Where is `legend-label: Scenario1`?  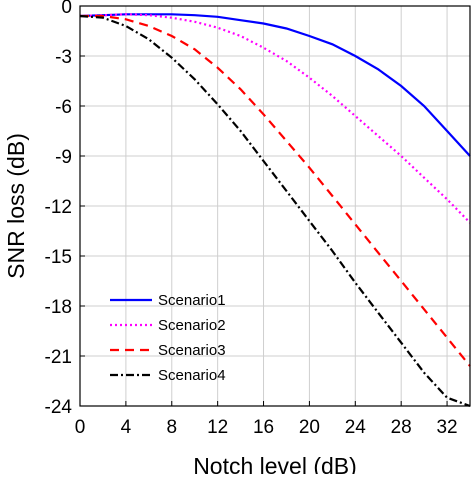
legend-label: Scenario1 is located at coordinates (192, 300).